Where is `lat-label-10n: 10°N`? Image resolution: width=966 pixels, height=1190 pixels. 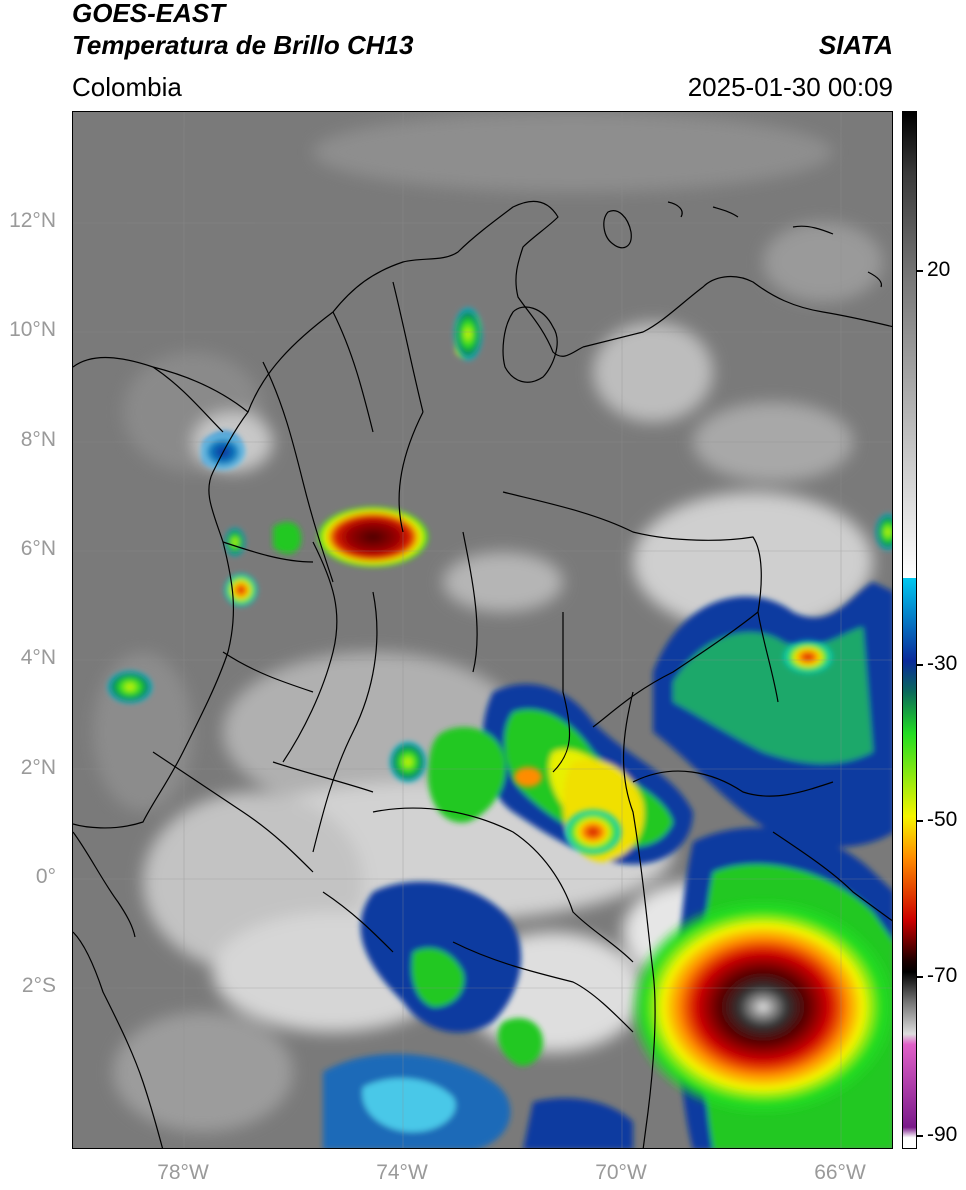
lat-label-10n: 10°N is located at coordinates (32, 329).